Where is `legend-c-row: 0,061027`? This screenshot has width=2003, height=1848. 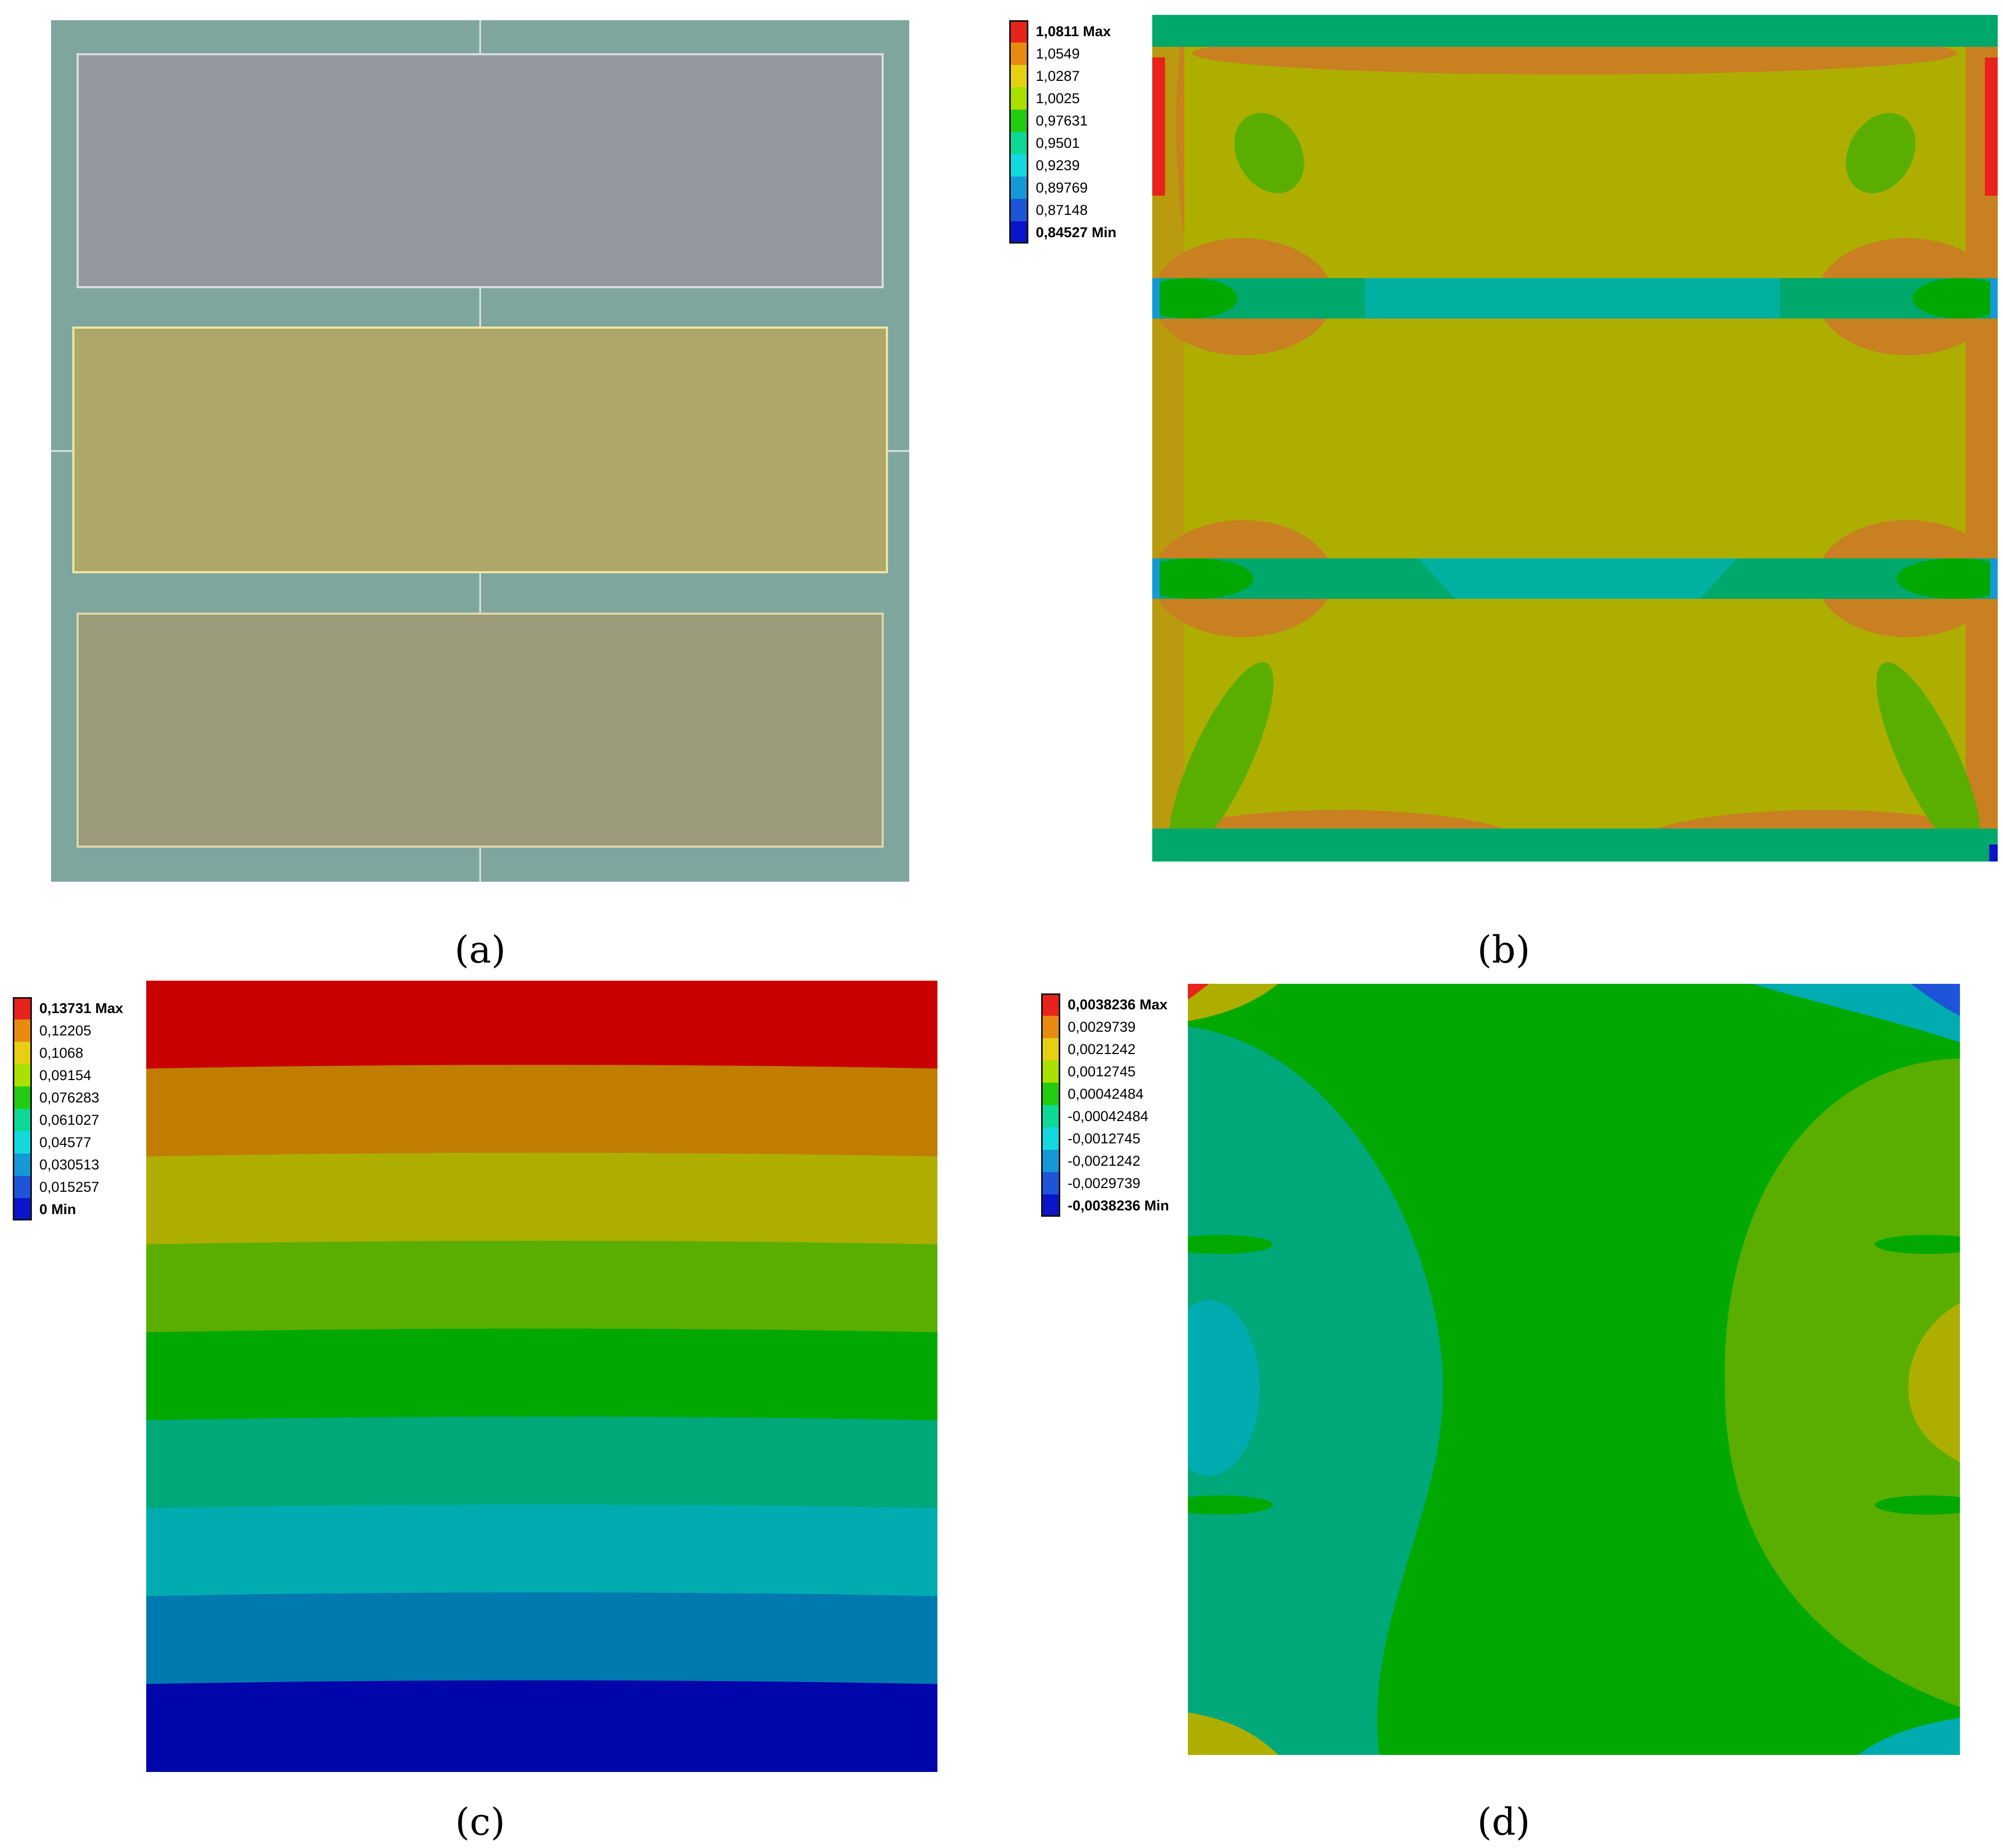
legend-c-row: 0,061027 is located at coordinates (56, 1120).